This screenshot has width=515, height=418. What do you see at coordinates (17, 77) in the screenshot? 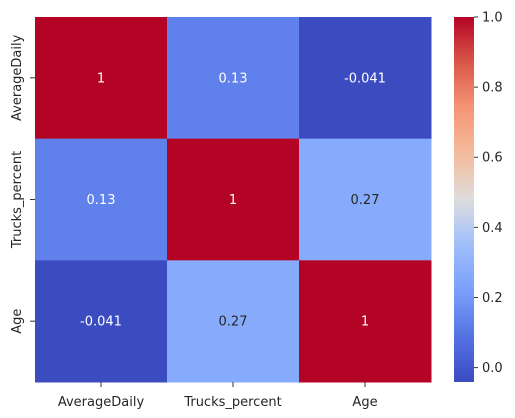
I see `y-tick-label: AverageDaily` at bounding box center [17, 77].